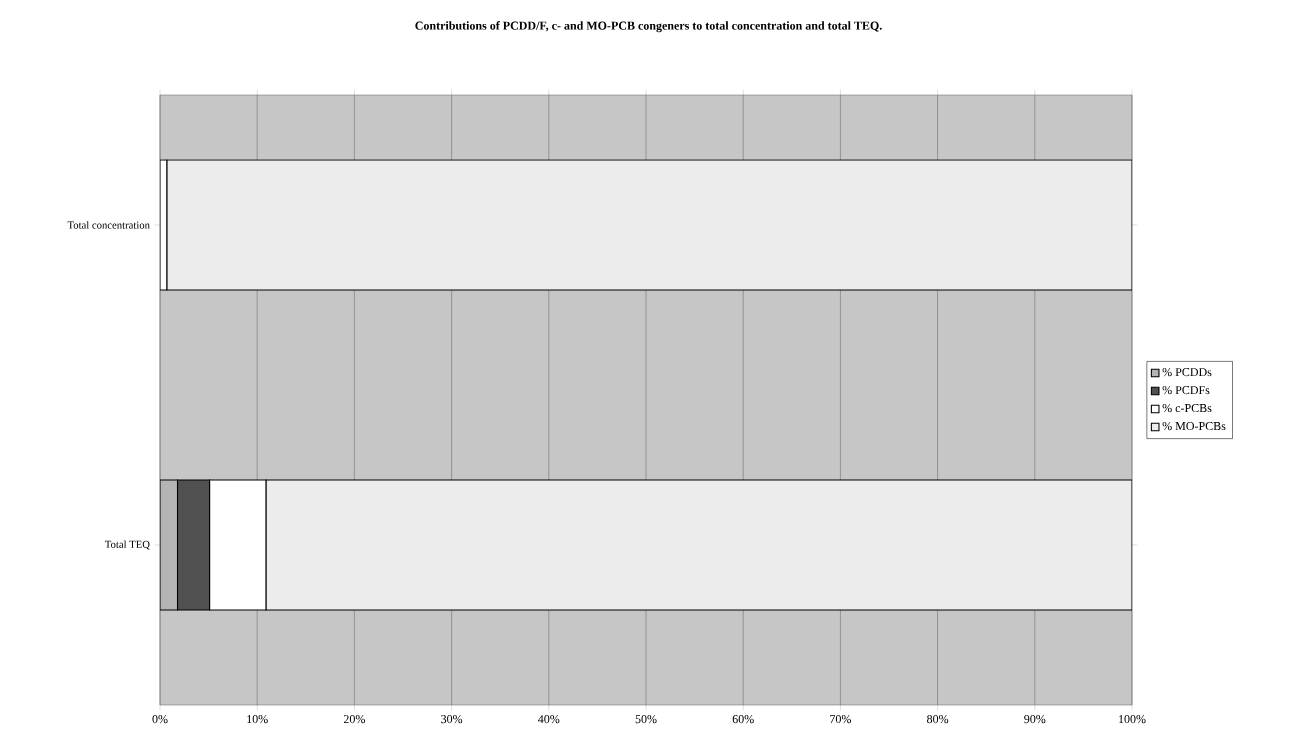  What do you see at coordinates (452, 719) in the screenshot?
I see `x-tick-label: 30%` at bounding box center [452, 719].